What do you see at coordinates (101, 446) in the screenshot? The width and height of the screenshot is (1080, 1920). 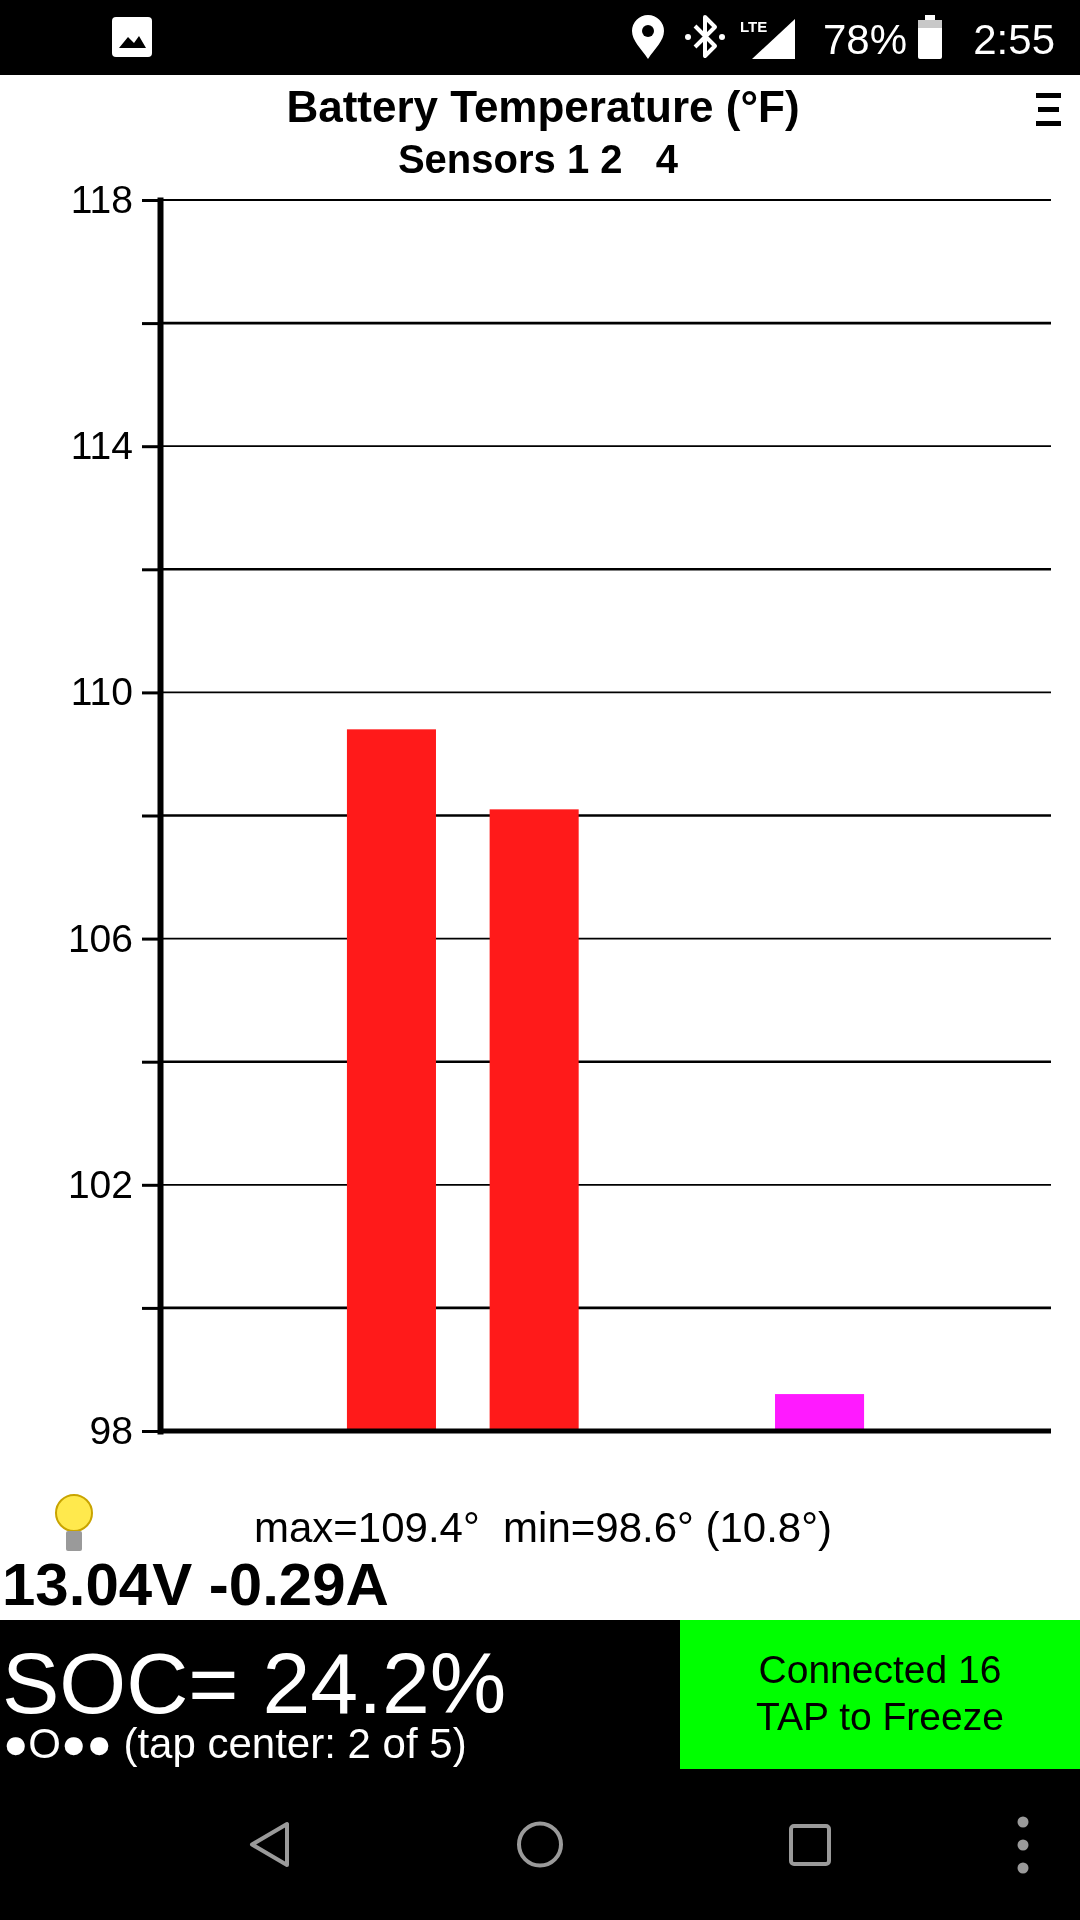 I see `y-tick-label: 114` at bounding box center [101, 446].